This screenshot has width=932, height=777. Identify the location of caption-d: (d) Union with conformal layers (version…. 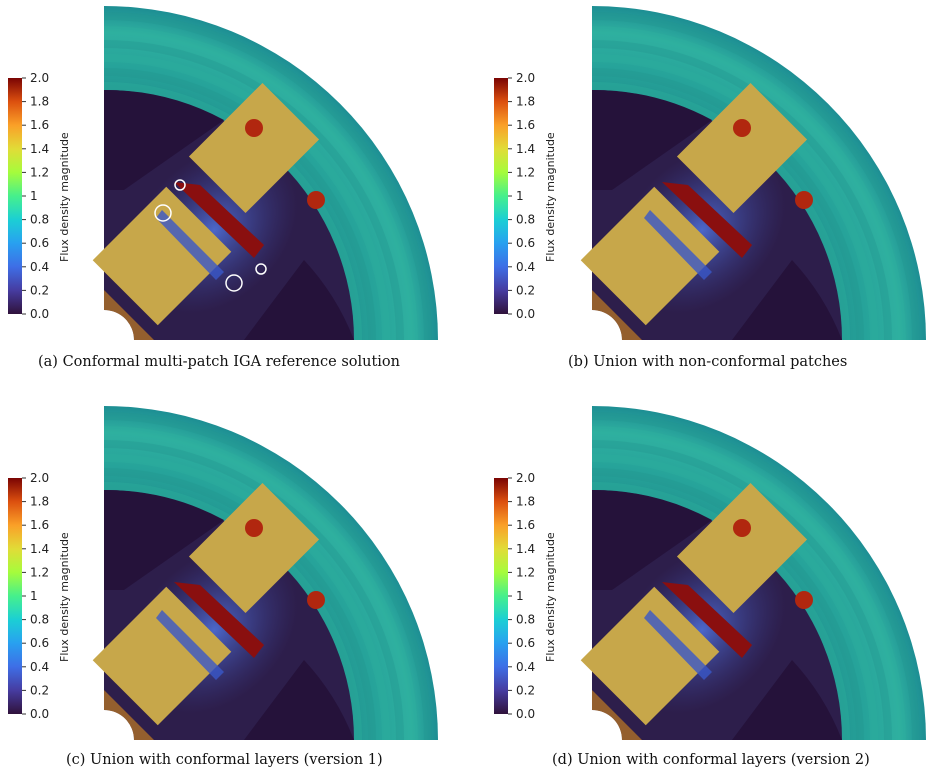
(711, 760).